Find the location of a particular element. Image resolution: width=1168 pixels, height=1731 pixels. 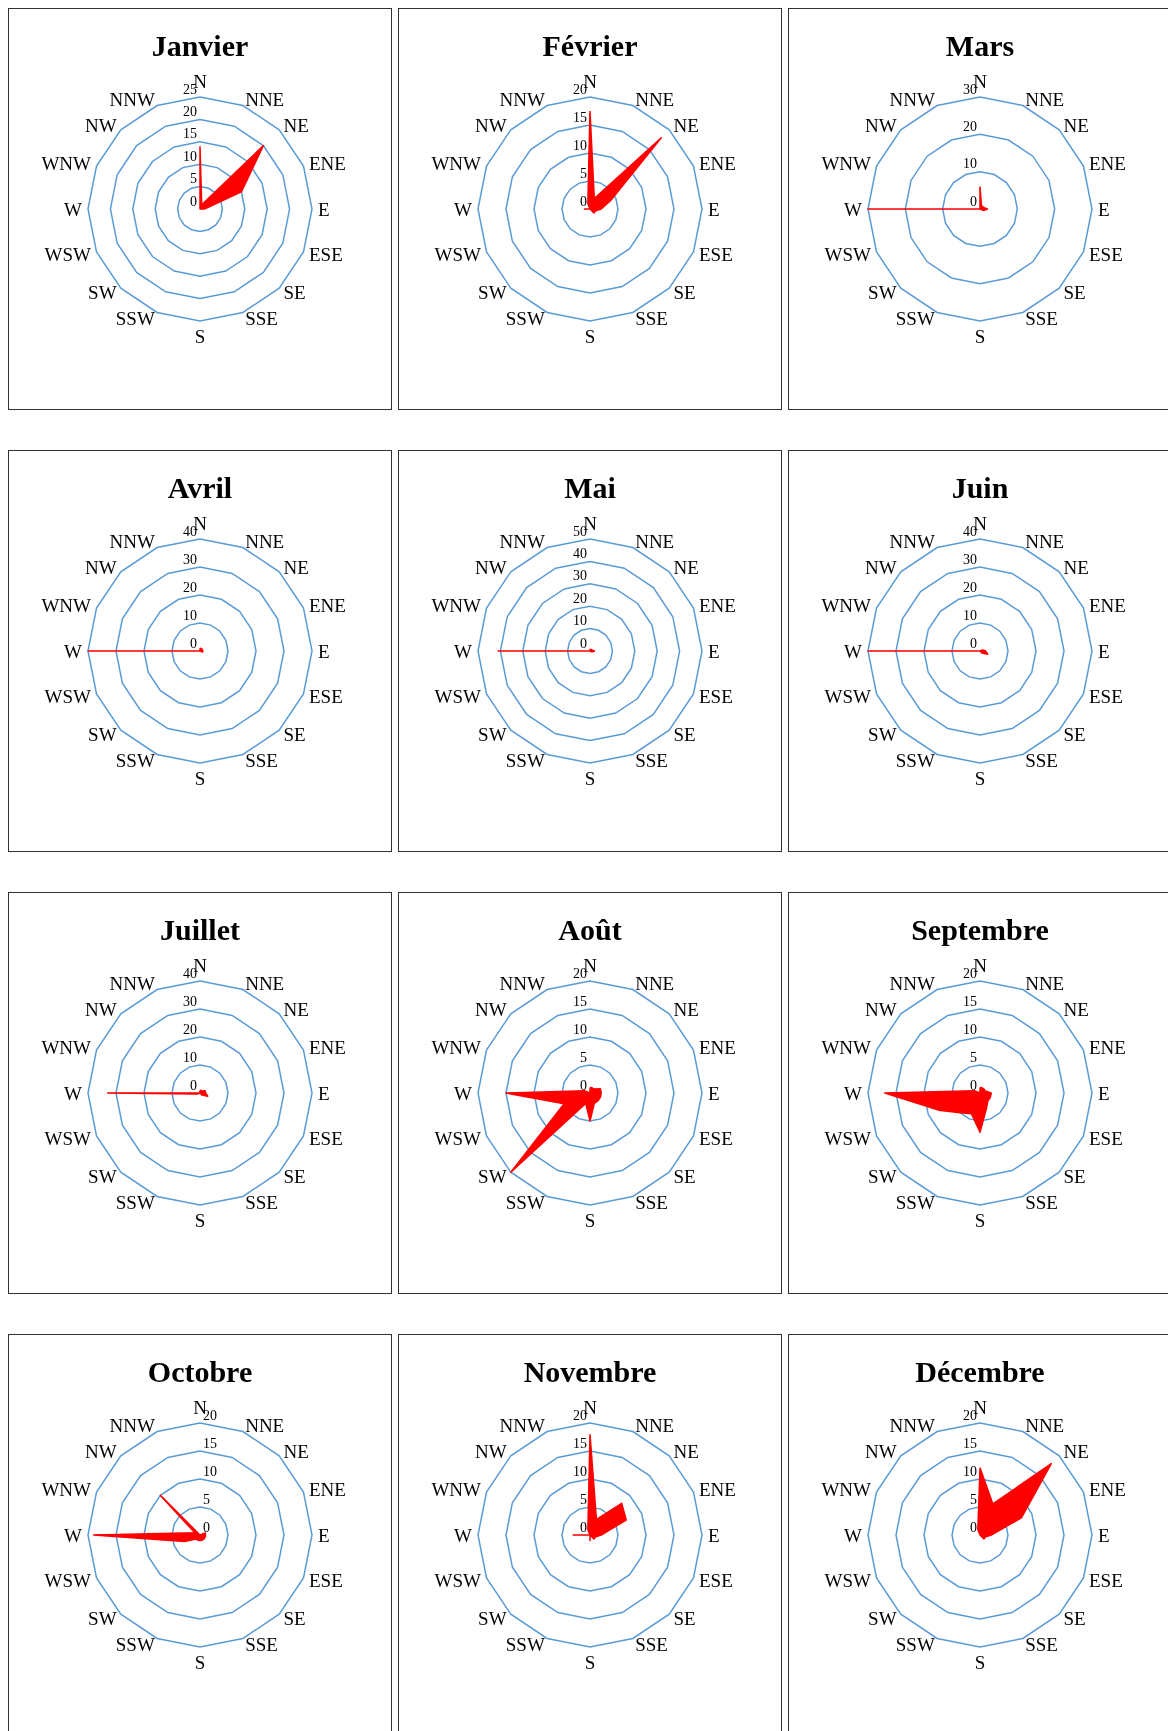

chart-title: Février is located at coordinates (590, 45).